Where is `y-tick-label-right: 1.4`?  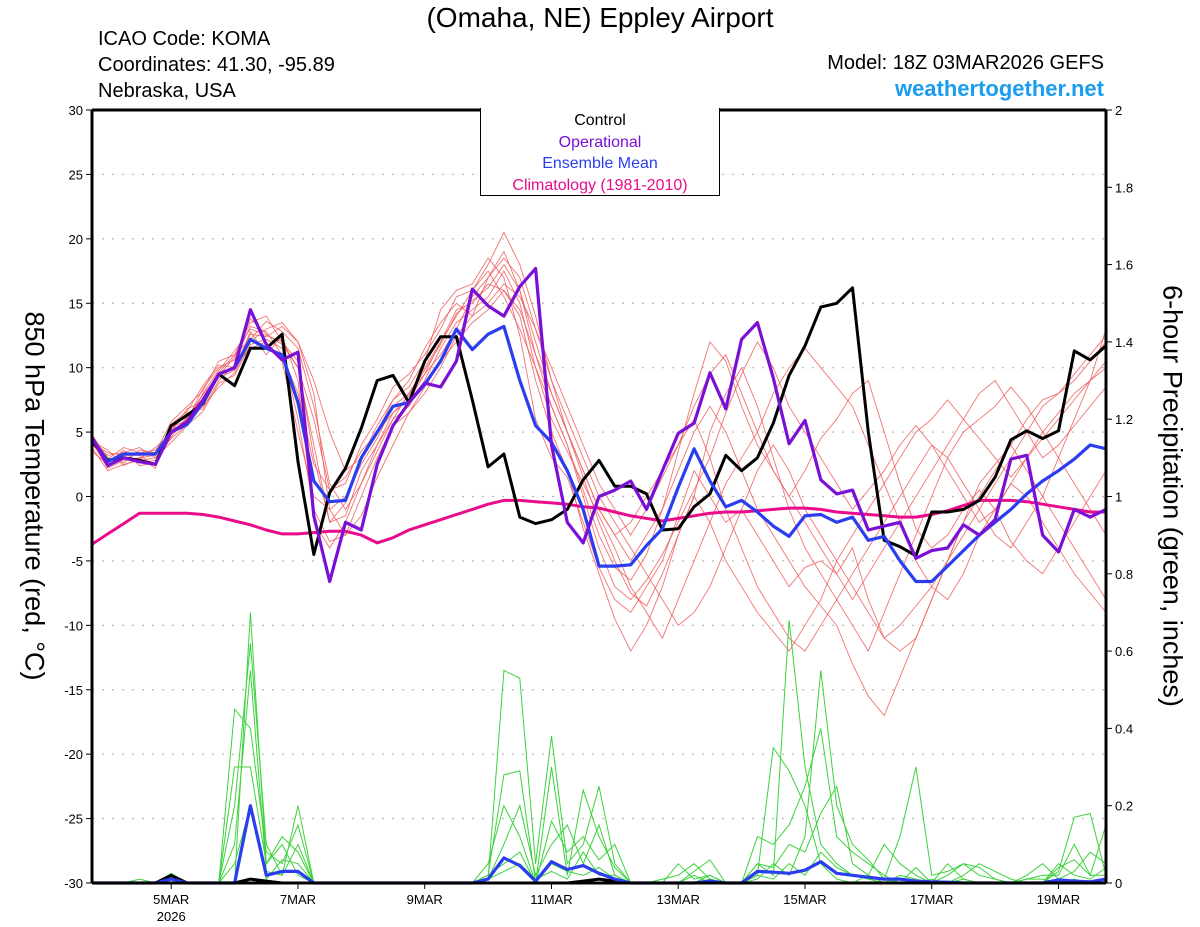 y-tick-label-right: 1.4 is located at coordinates (1124, 342).